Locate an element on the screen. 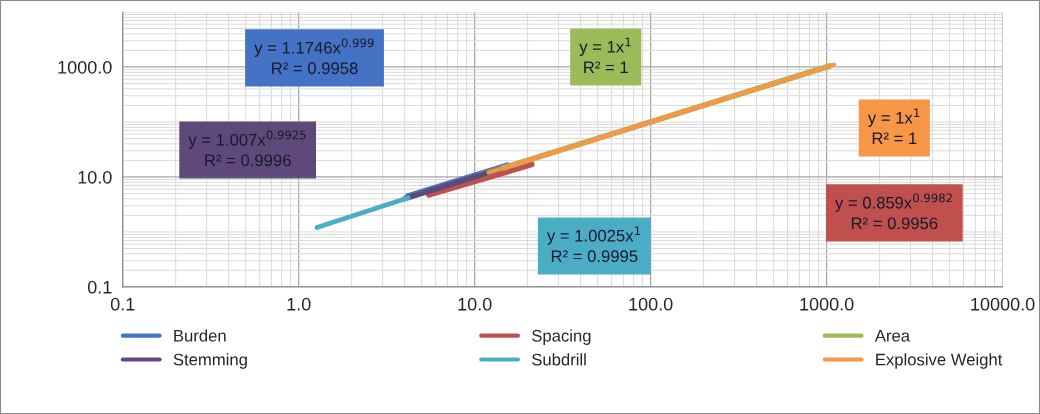 The image size is (1040, 414). x-tick-label: 10.0 is located at coordinates (475, 304).